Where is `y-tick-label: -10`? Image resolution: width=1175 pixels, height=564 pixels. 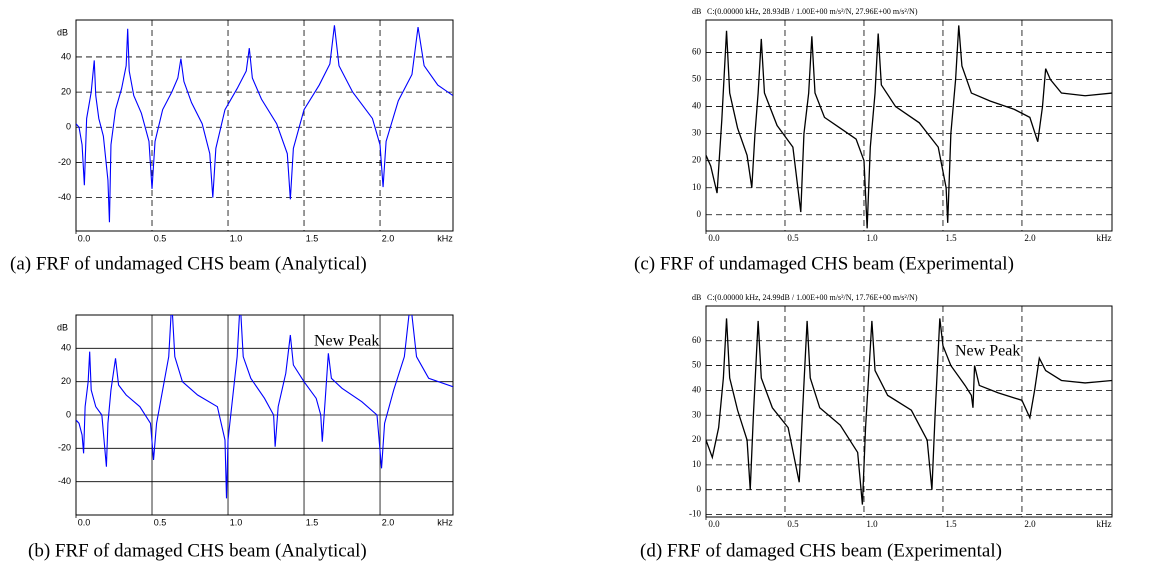 y-tick-label: -10 is located at coordinates (695, 514).